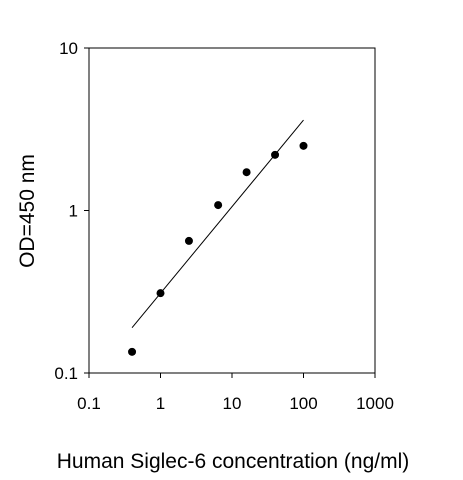 The height and width of the screenshot is (480, 463). I want to click on x-axis-ticks: 0.1 1 10 100 1000, so click(235, 393).